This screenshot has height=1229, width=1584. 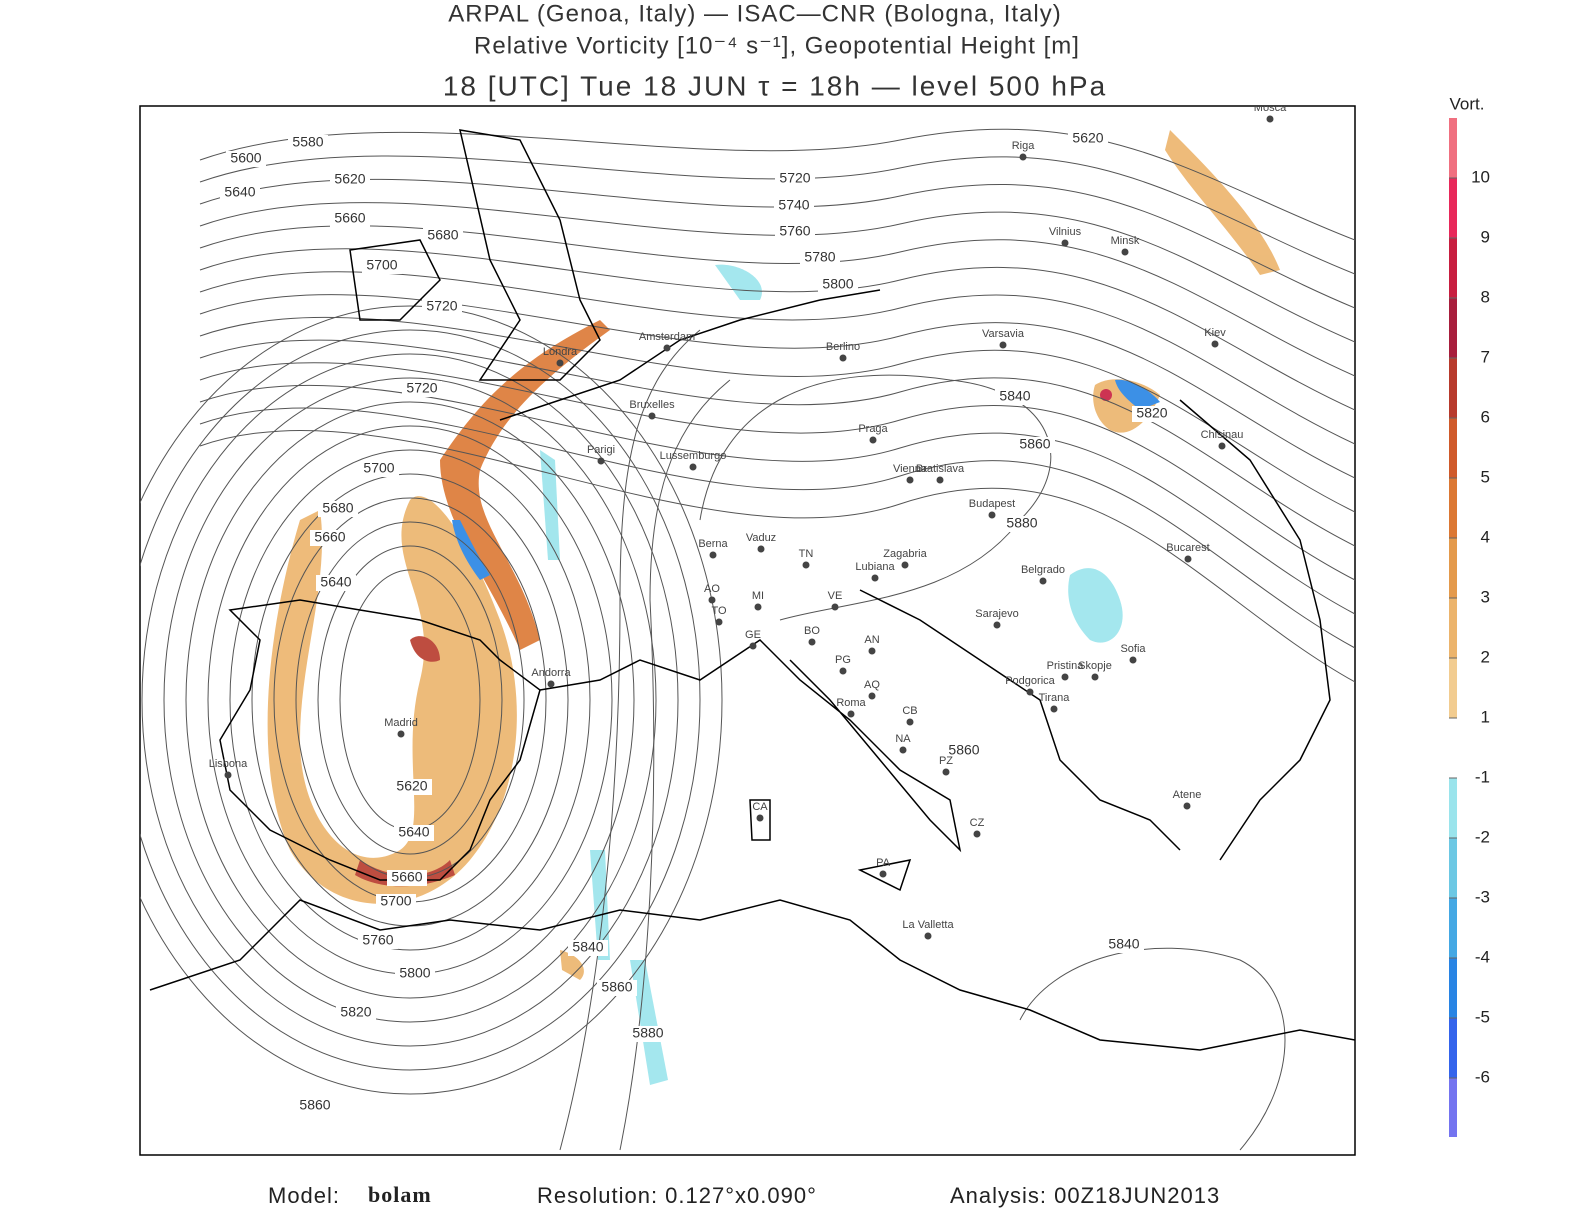 What do you see at coordinates (1485, 236) in the screenshot?
I see `colorbar-tick-label: 9` at bounding box center [1485, 236].